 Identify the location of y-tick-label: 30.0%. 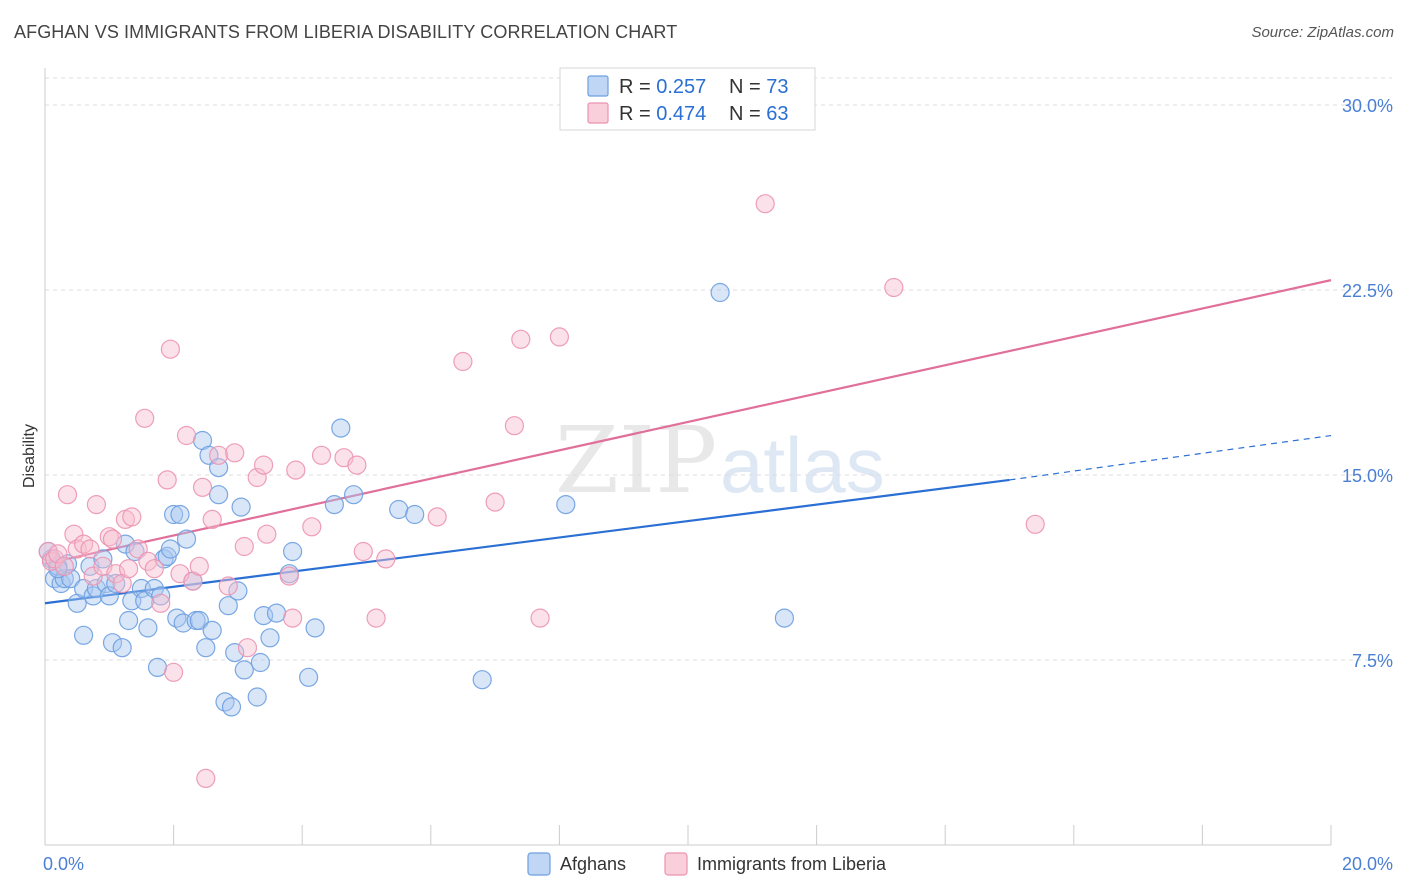
(1367, 106).